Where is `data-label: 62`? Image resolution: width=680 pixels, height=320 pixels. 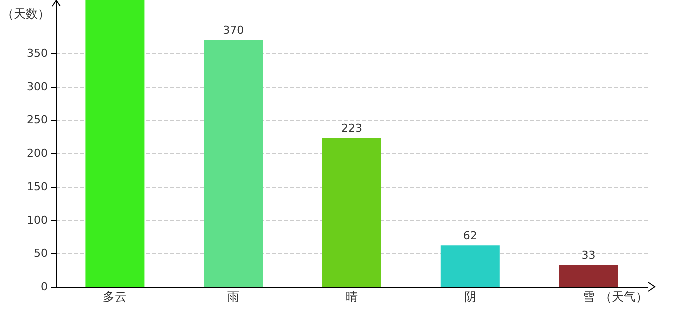
data-label: 62 is located at coordinates (470, 236).